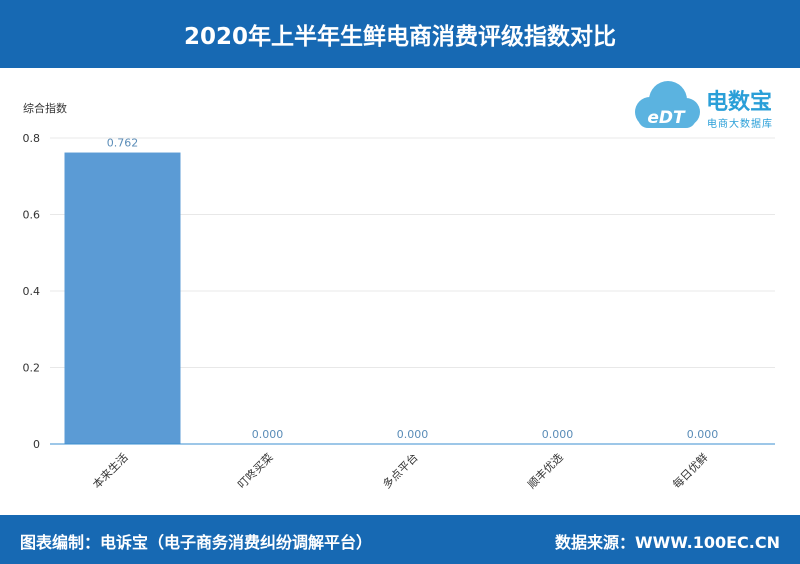 Image resolution: width=800 pixels, height=564 pixels. I want to click on logo: eDT 电数宝 电商大数据库, so click(710, 106).